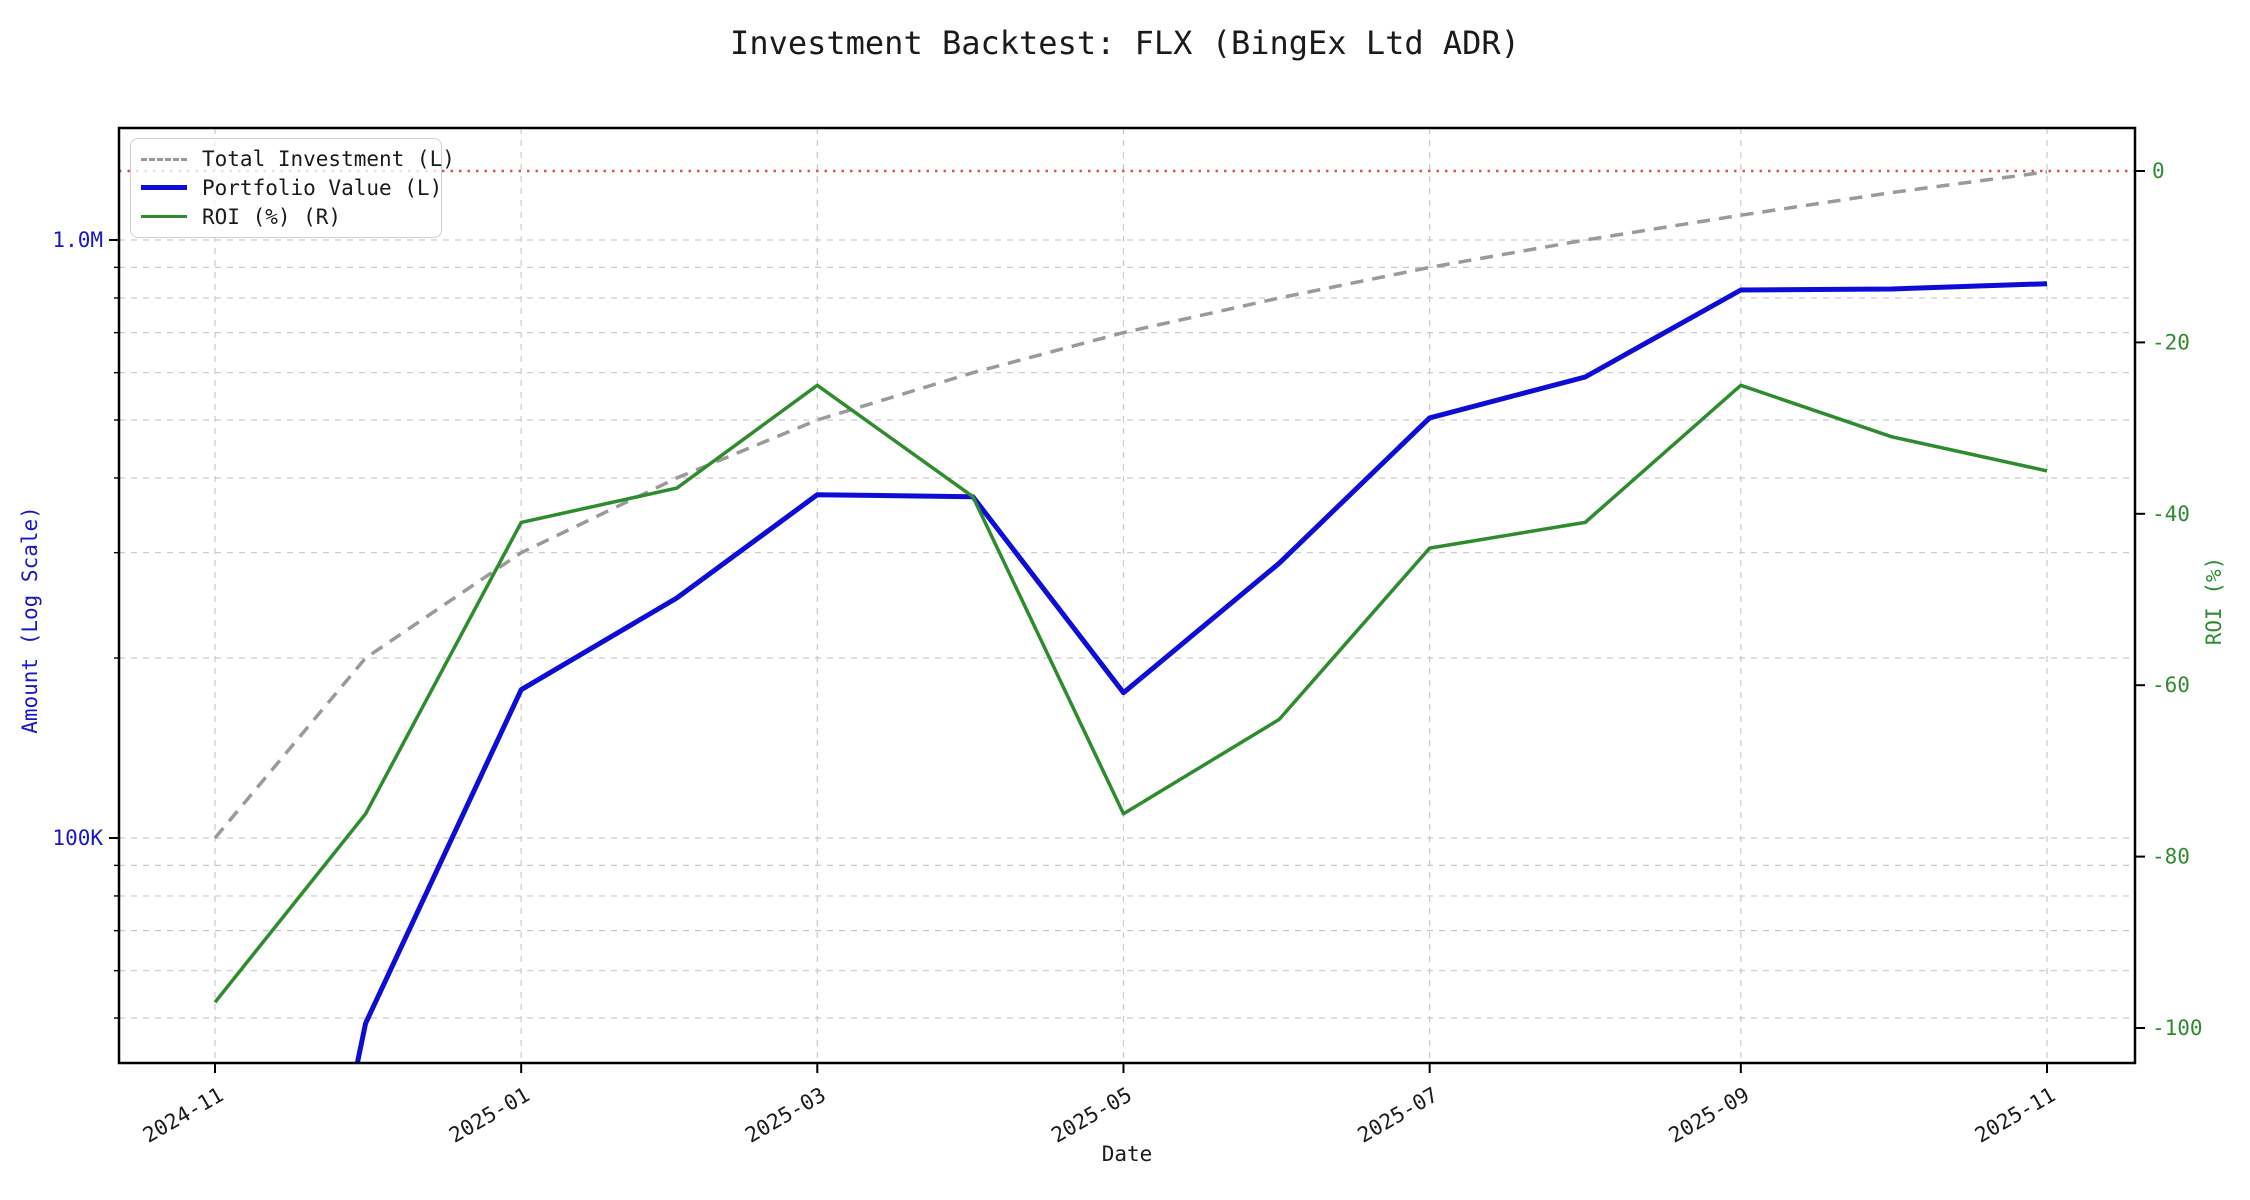 The height and width of the screenshot is (1200, 2250). What do you see at coordinates (2177, 1028) in the screenshot?
I see `right-tick-label: -100` at bounding box center [2177, 1028].